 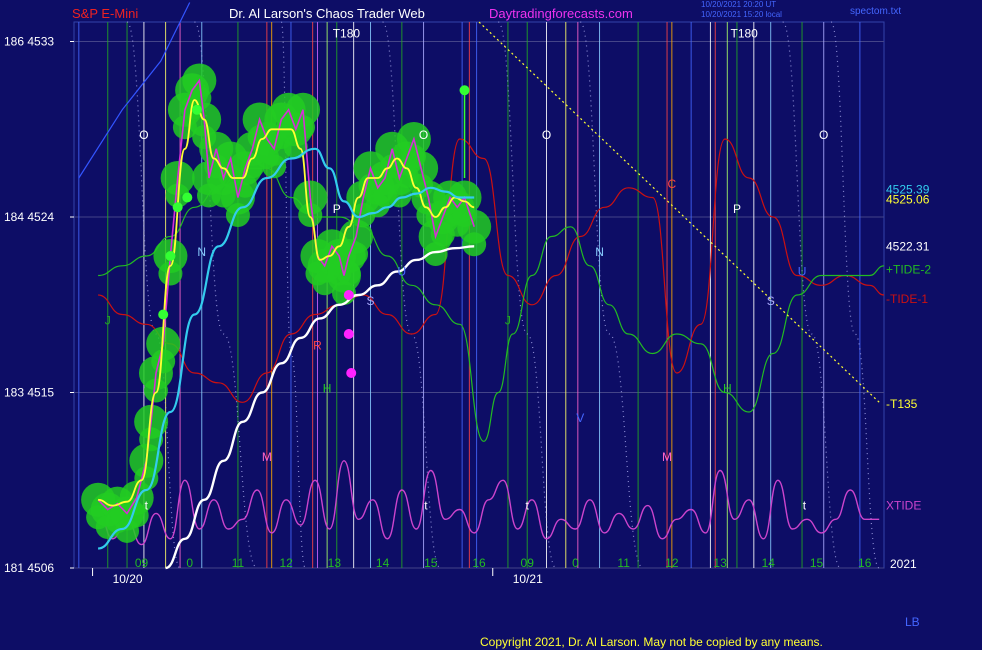 I want to click on right-label-6: XTIDE, so click(x=903, y=506).